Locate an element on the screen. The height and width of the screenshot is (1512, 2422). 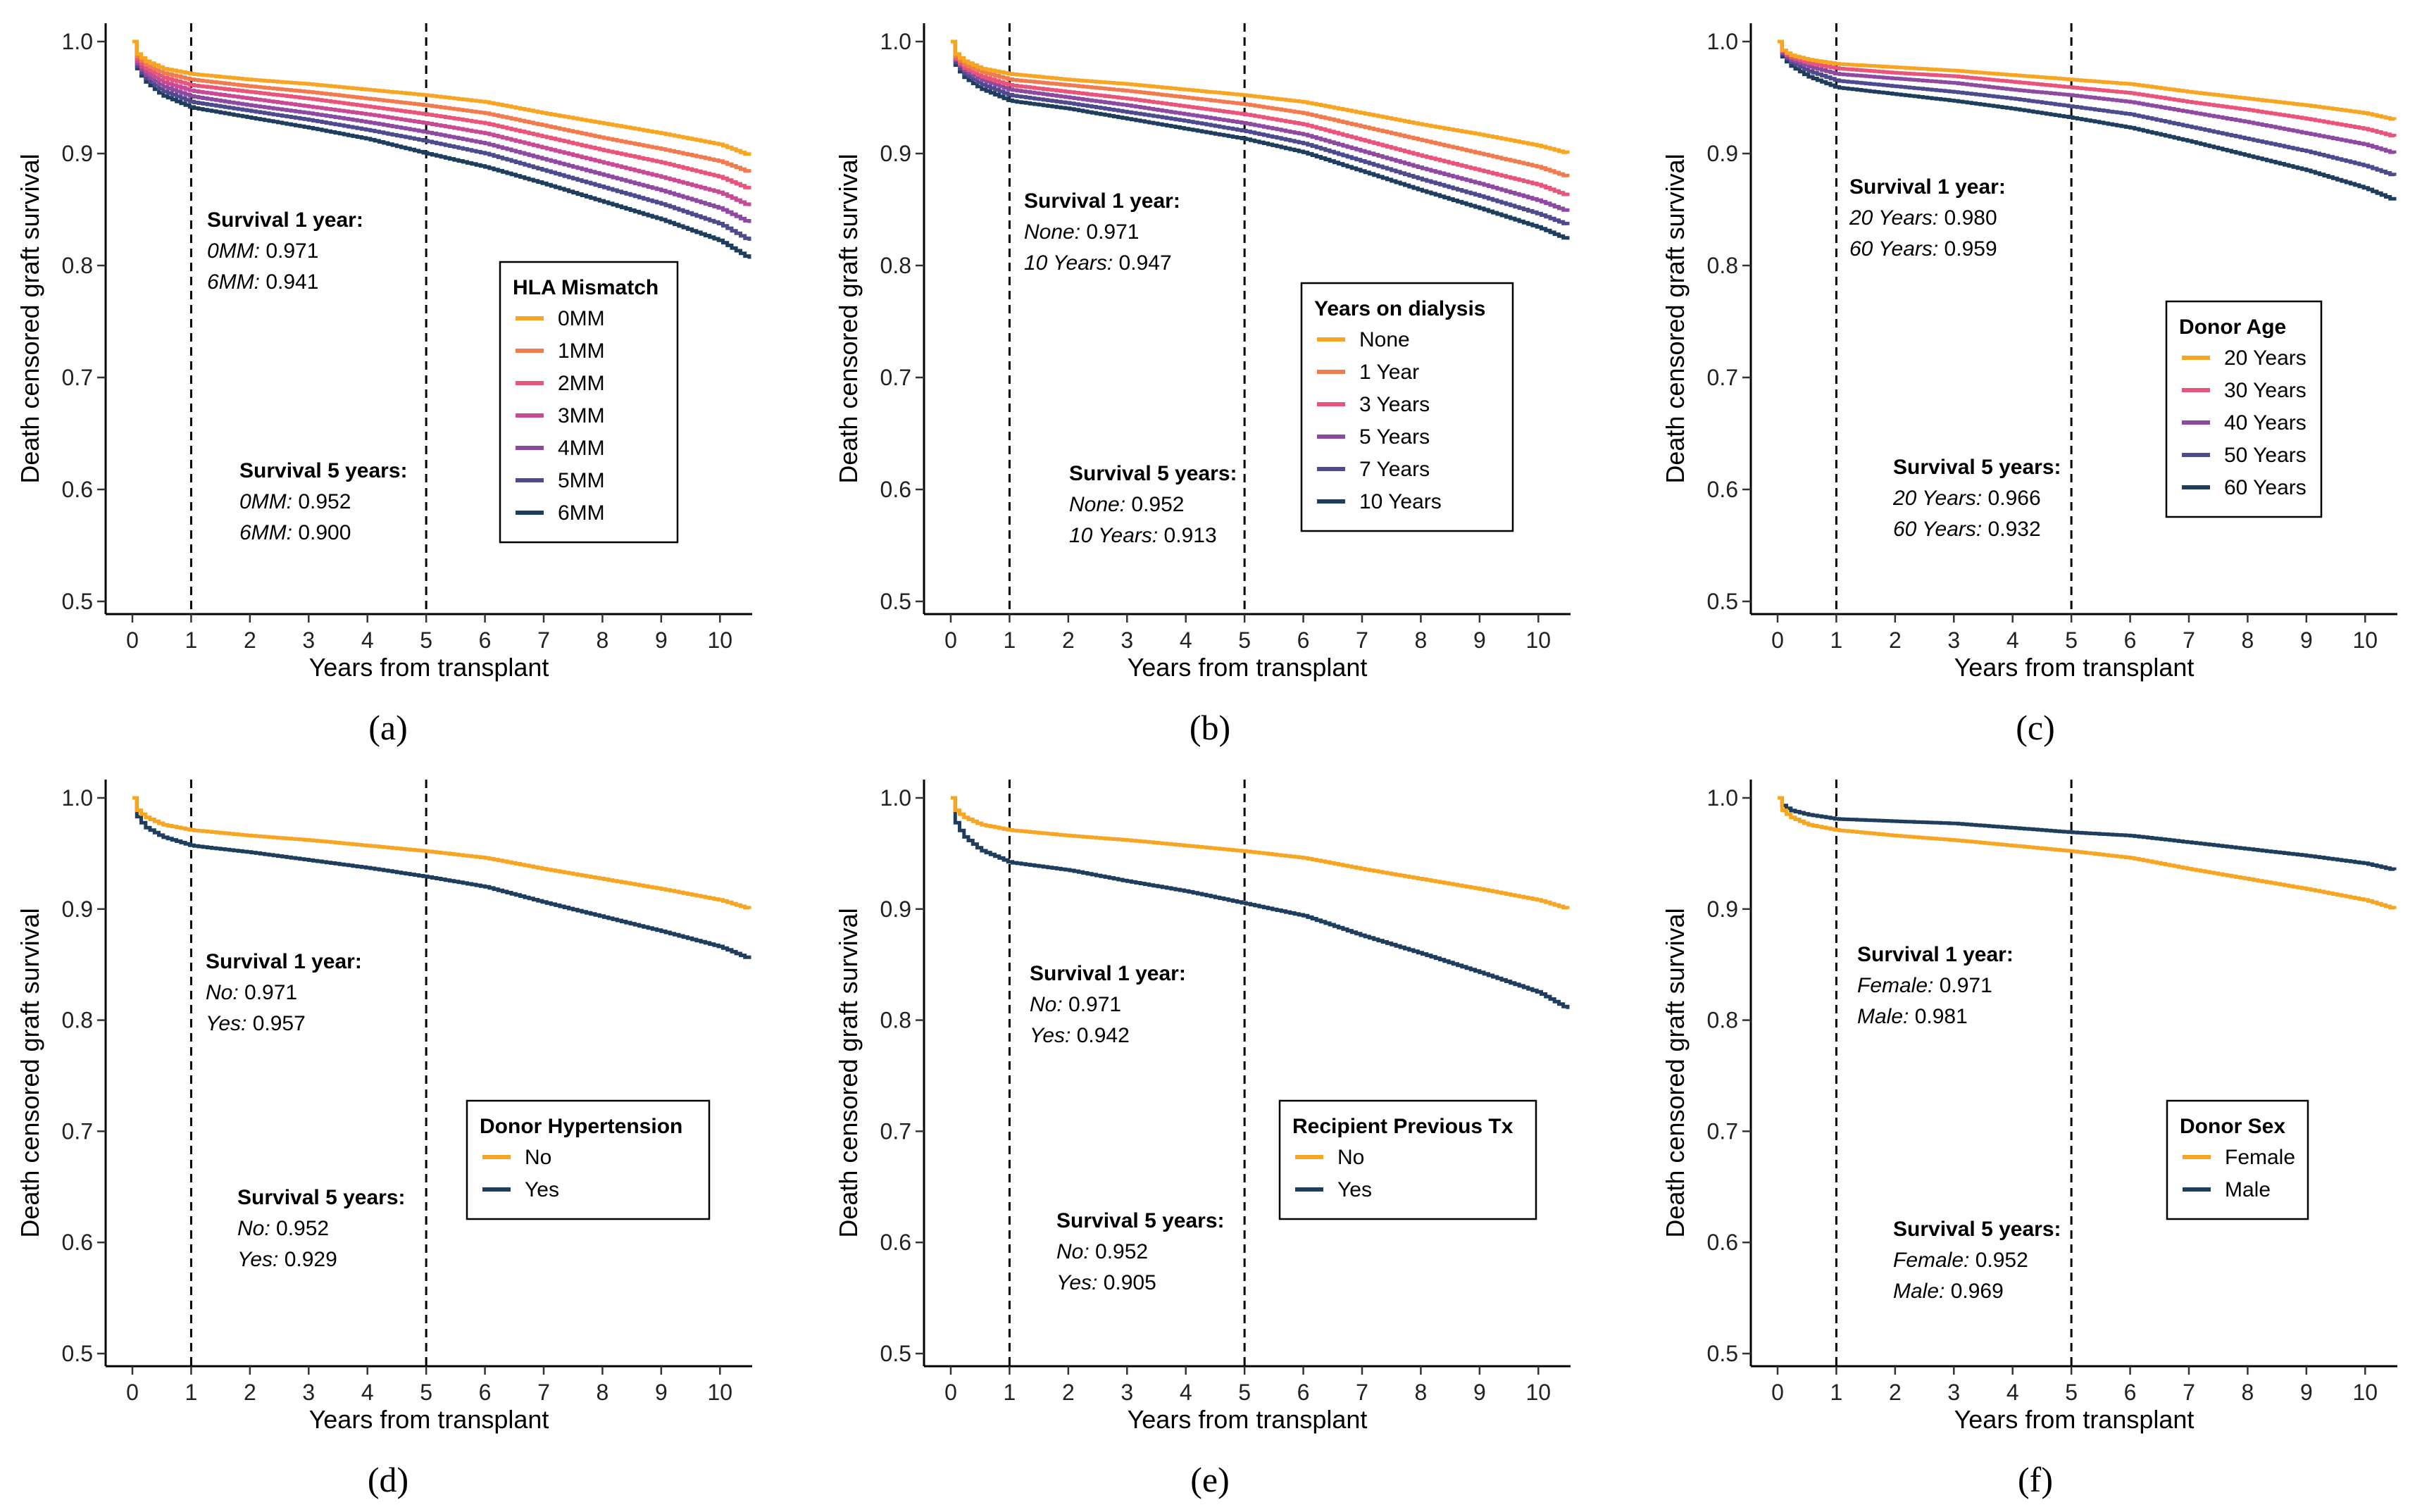
legend-label: 2MM is located at coordinates (581, 383).